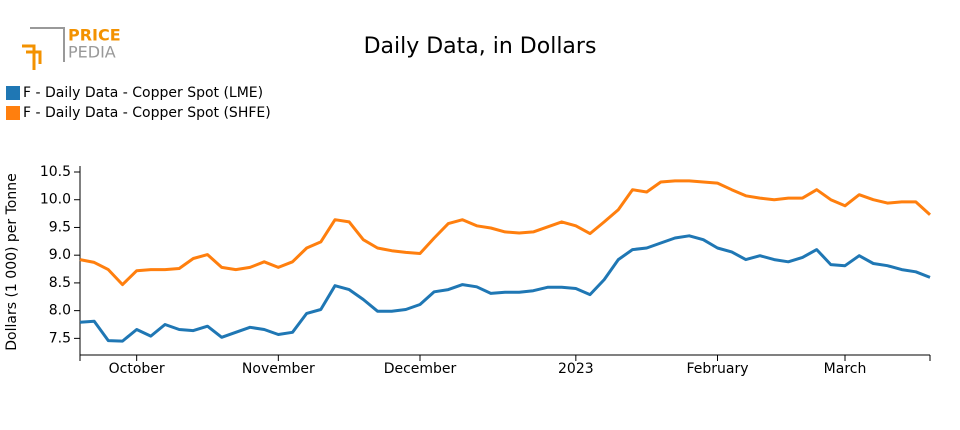  I want to click on x-tick-label: December, so click(420, 369).